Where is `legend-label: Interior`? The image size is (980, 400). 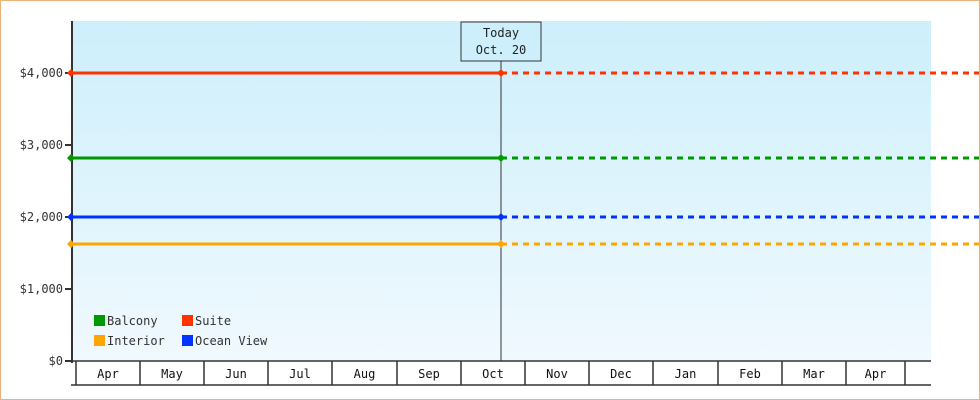 legend-label: Interior is located at coordinates (136, 341).